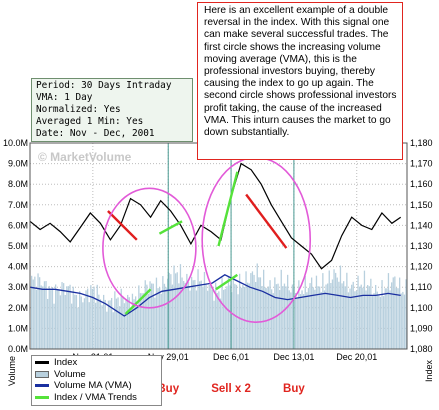 This screenshot has height=410, width=439. What do you see at coordinates (421, 184) in the screenshot?
I see `y-right-tick-label: 1,160` at bounding box center [421, 184].